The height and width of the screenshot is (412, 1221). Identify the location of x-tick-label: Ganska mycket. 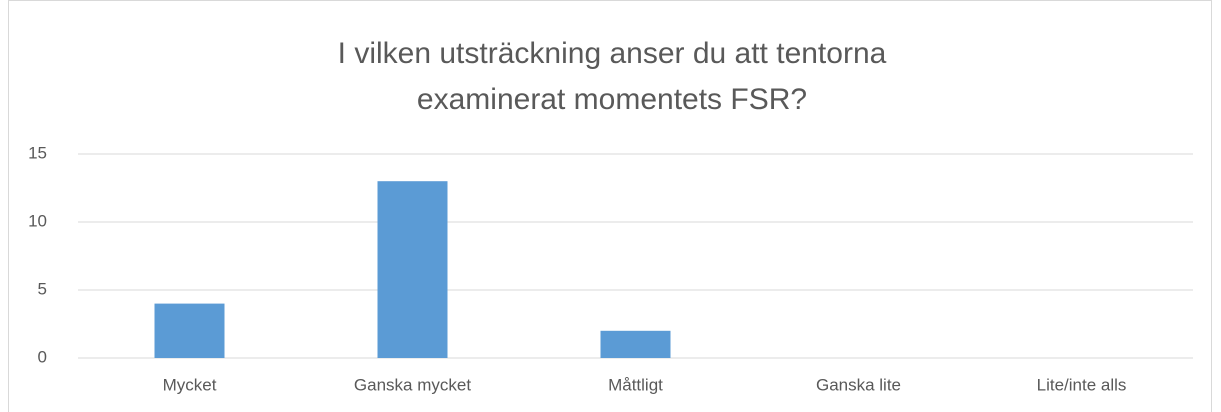
(412, 384).